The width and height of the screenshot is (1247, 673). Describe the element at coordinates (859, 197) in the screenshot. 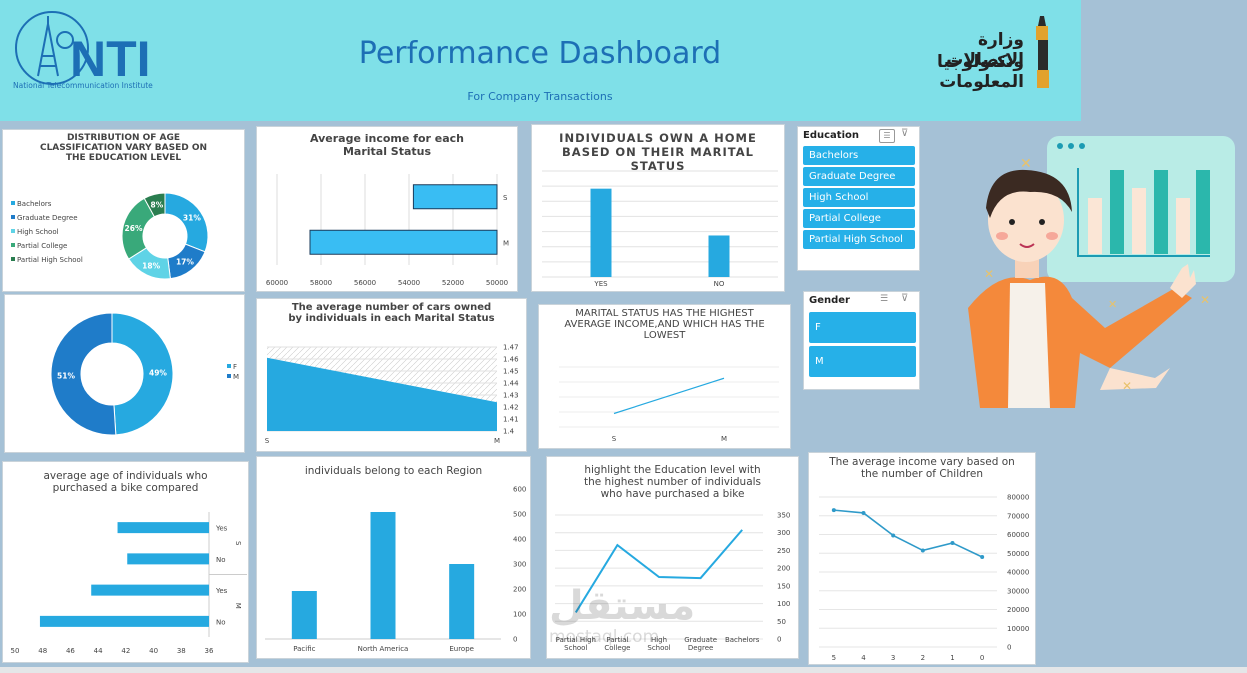

I see `slicer-item-high-school: High School` at that location.